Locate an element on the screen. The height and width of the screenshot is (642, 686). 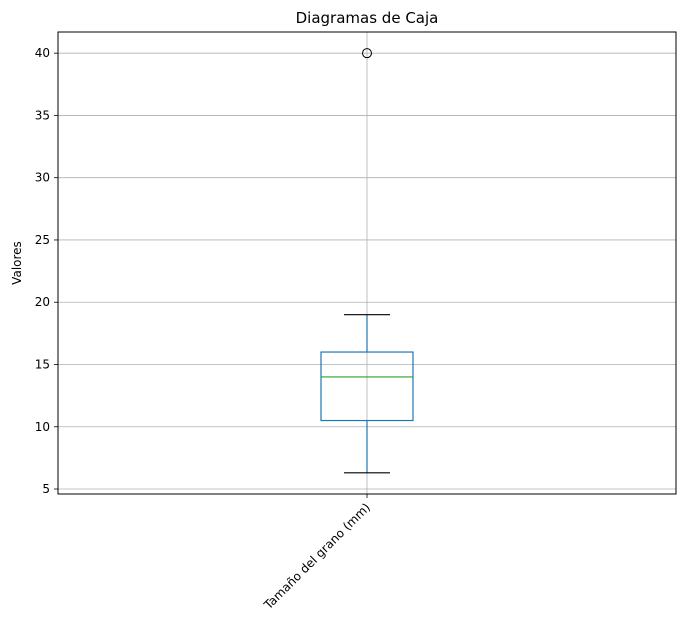
interquartile-box is located at coordinates (367, 386).